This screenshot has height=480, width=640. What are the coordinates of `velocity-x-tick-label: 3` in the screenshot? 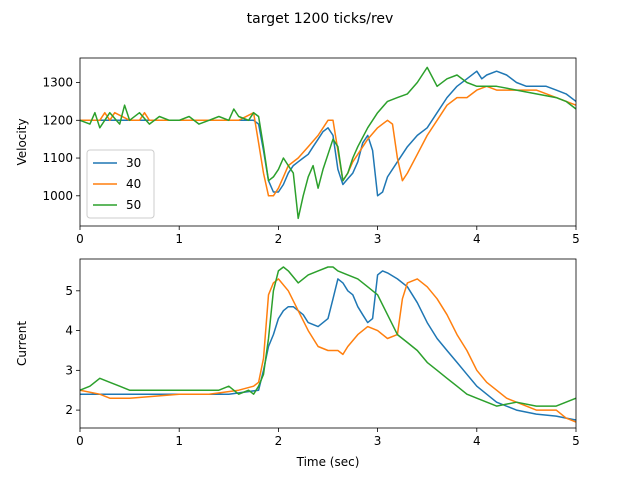 It's located at (378, 239).